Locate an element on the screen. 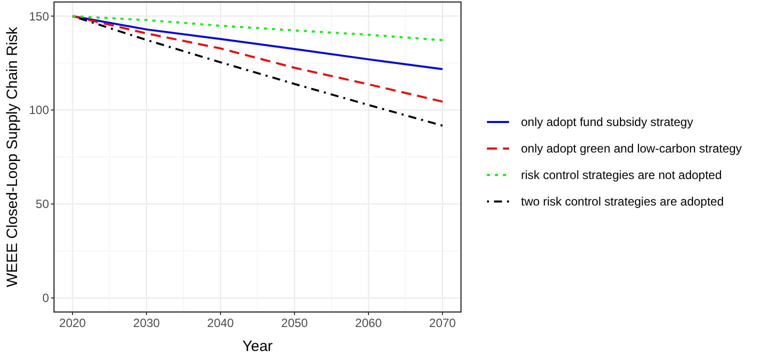  y-tick-label: 150 is located at coordinates (39, 16).